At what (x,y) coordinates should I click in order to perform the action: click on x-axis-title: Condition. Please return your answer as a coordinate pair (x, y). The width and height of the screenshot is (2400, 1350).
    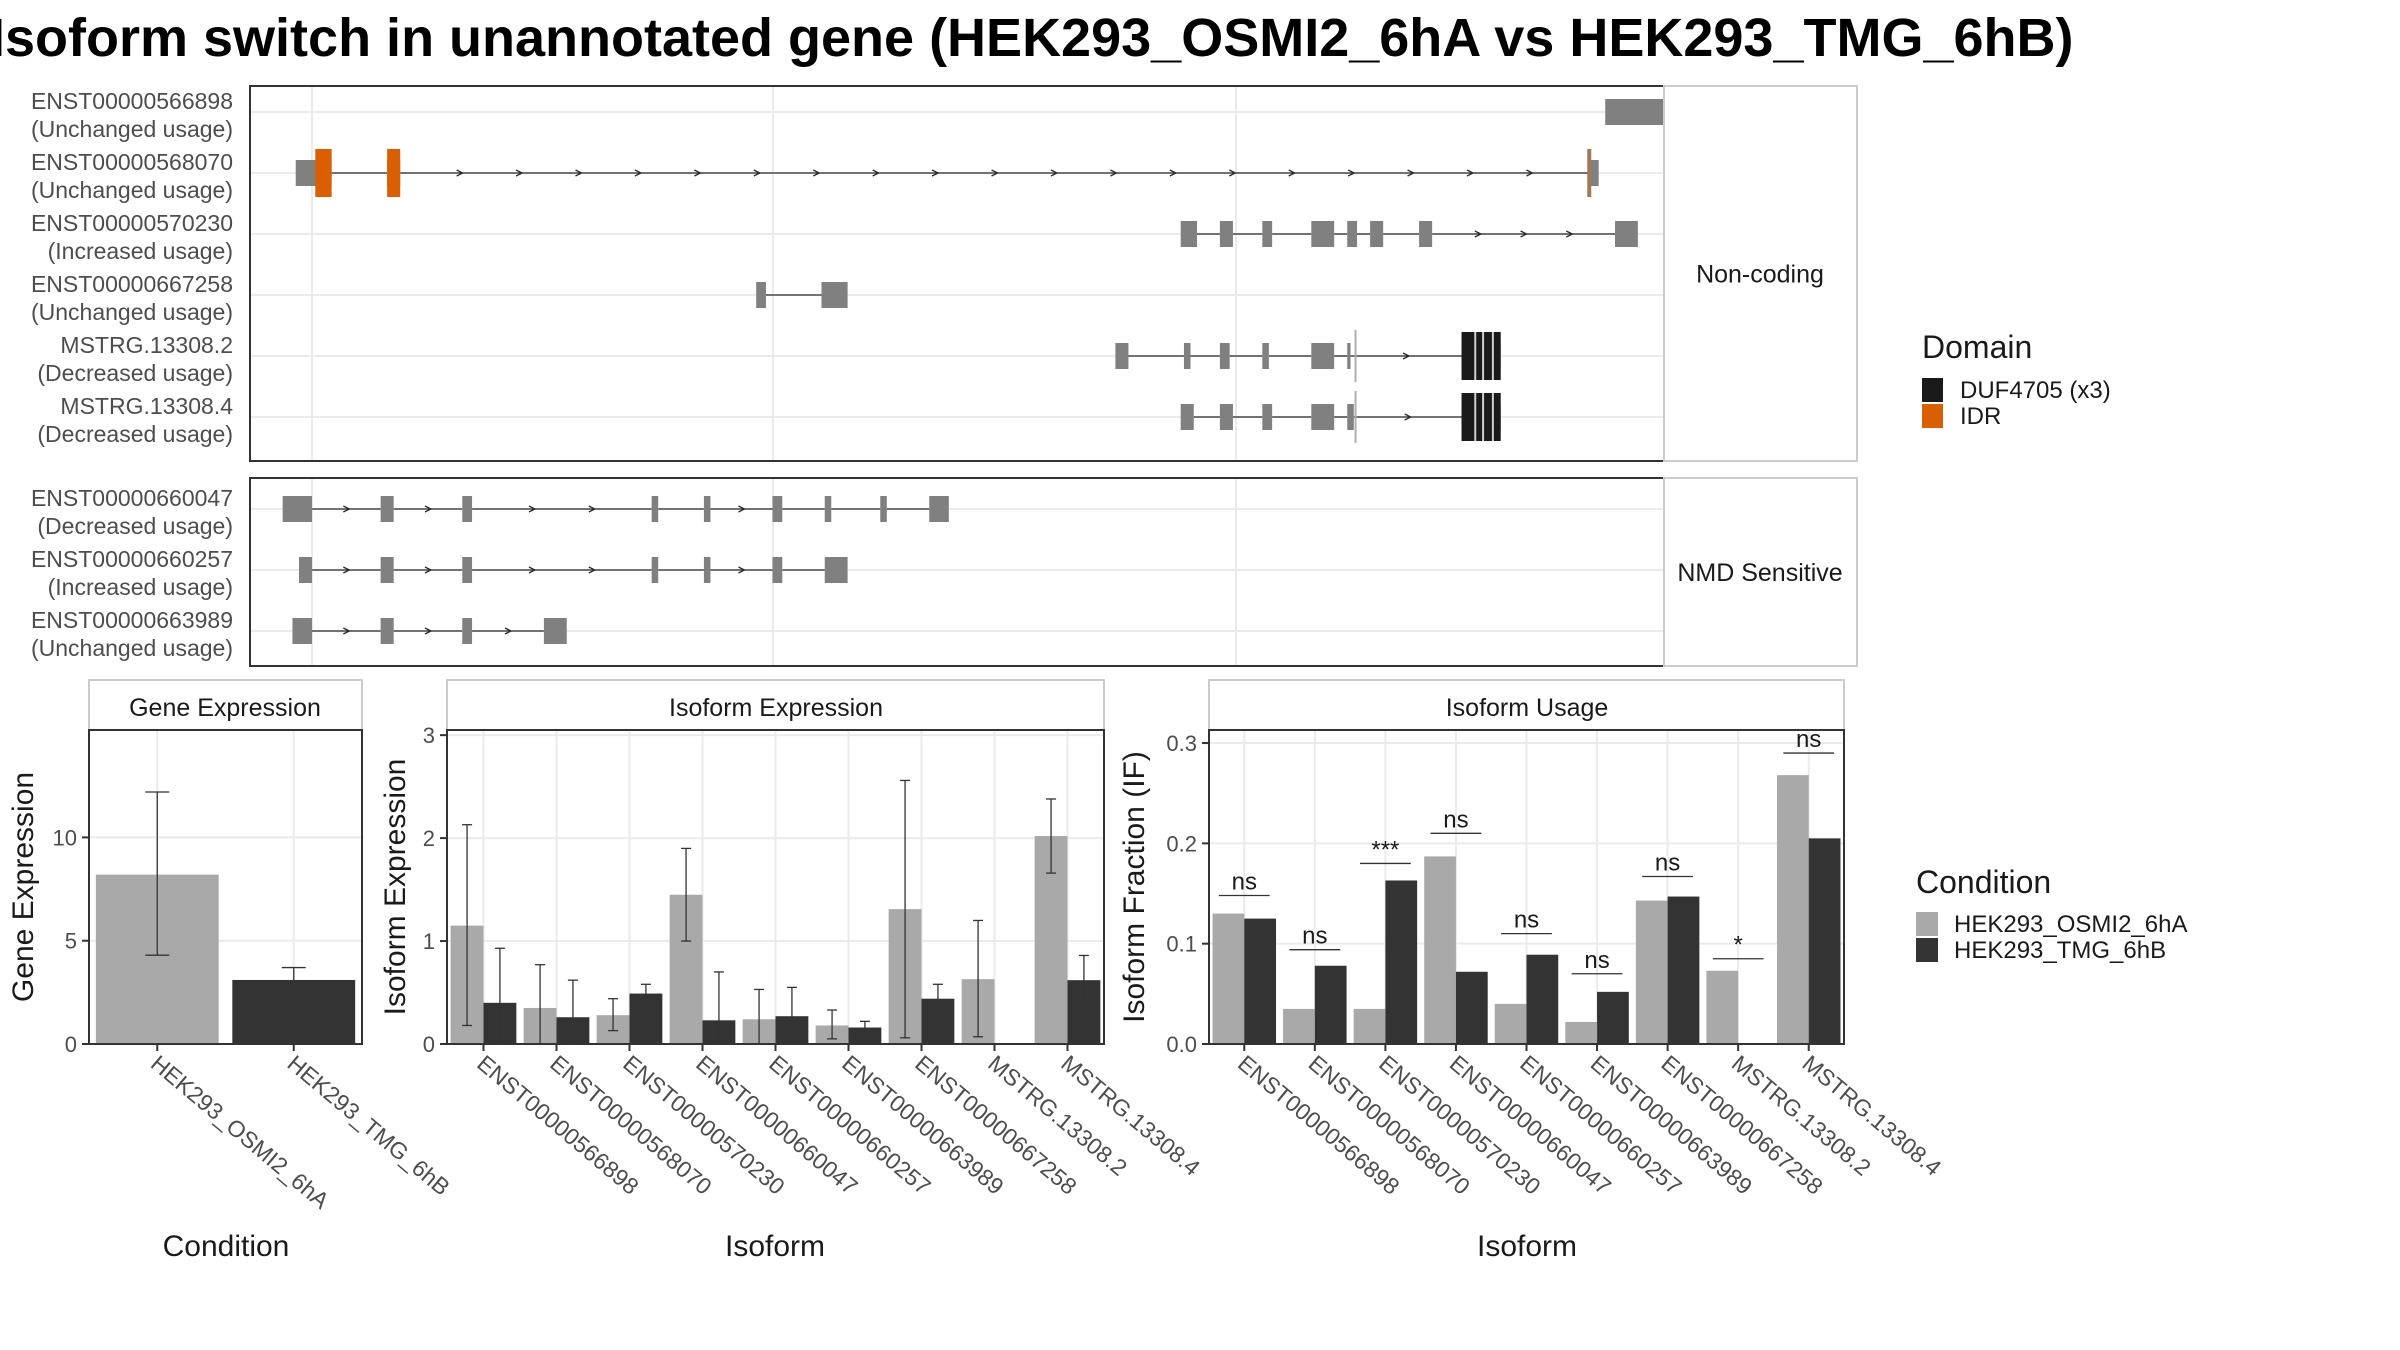
    Looking at the image, I should click on (226, 1246).